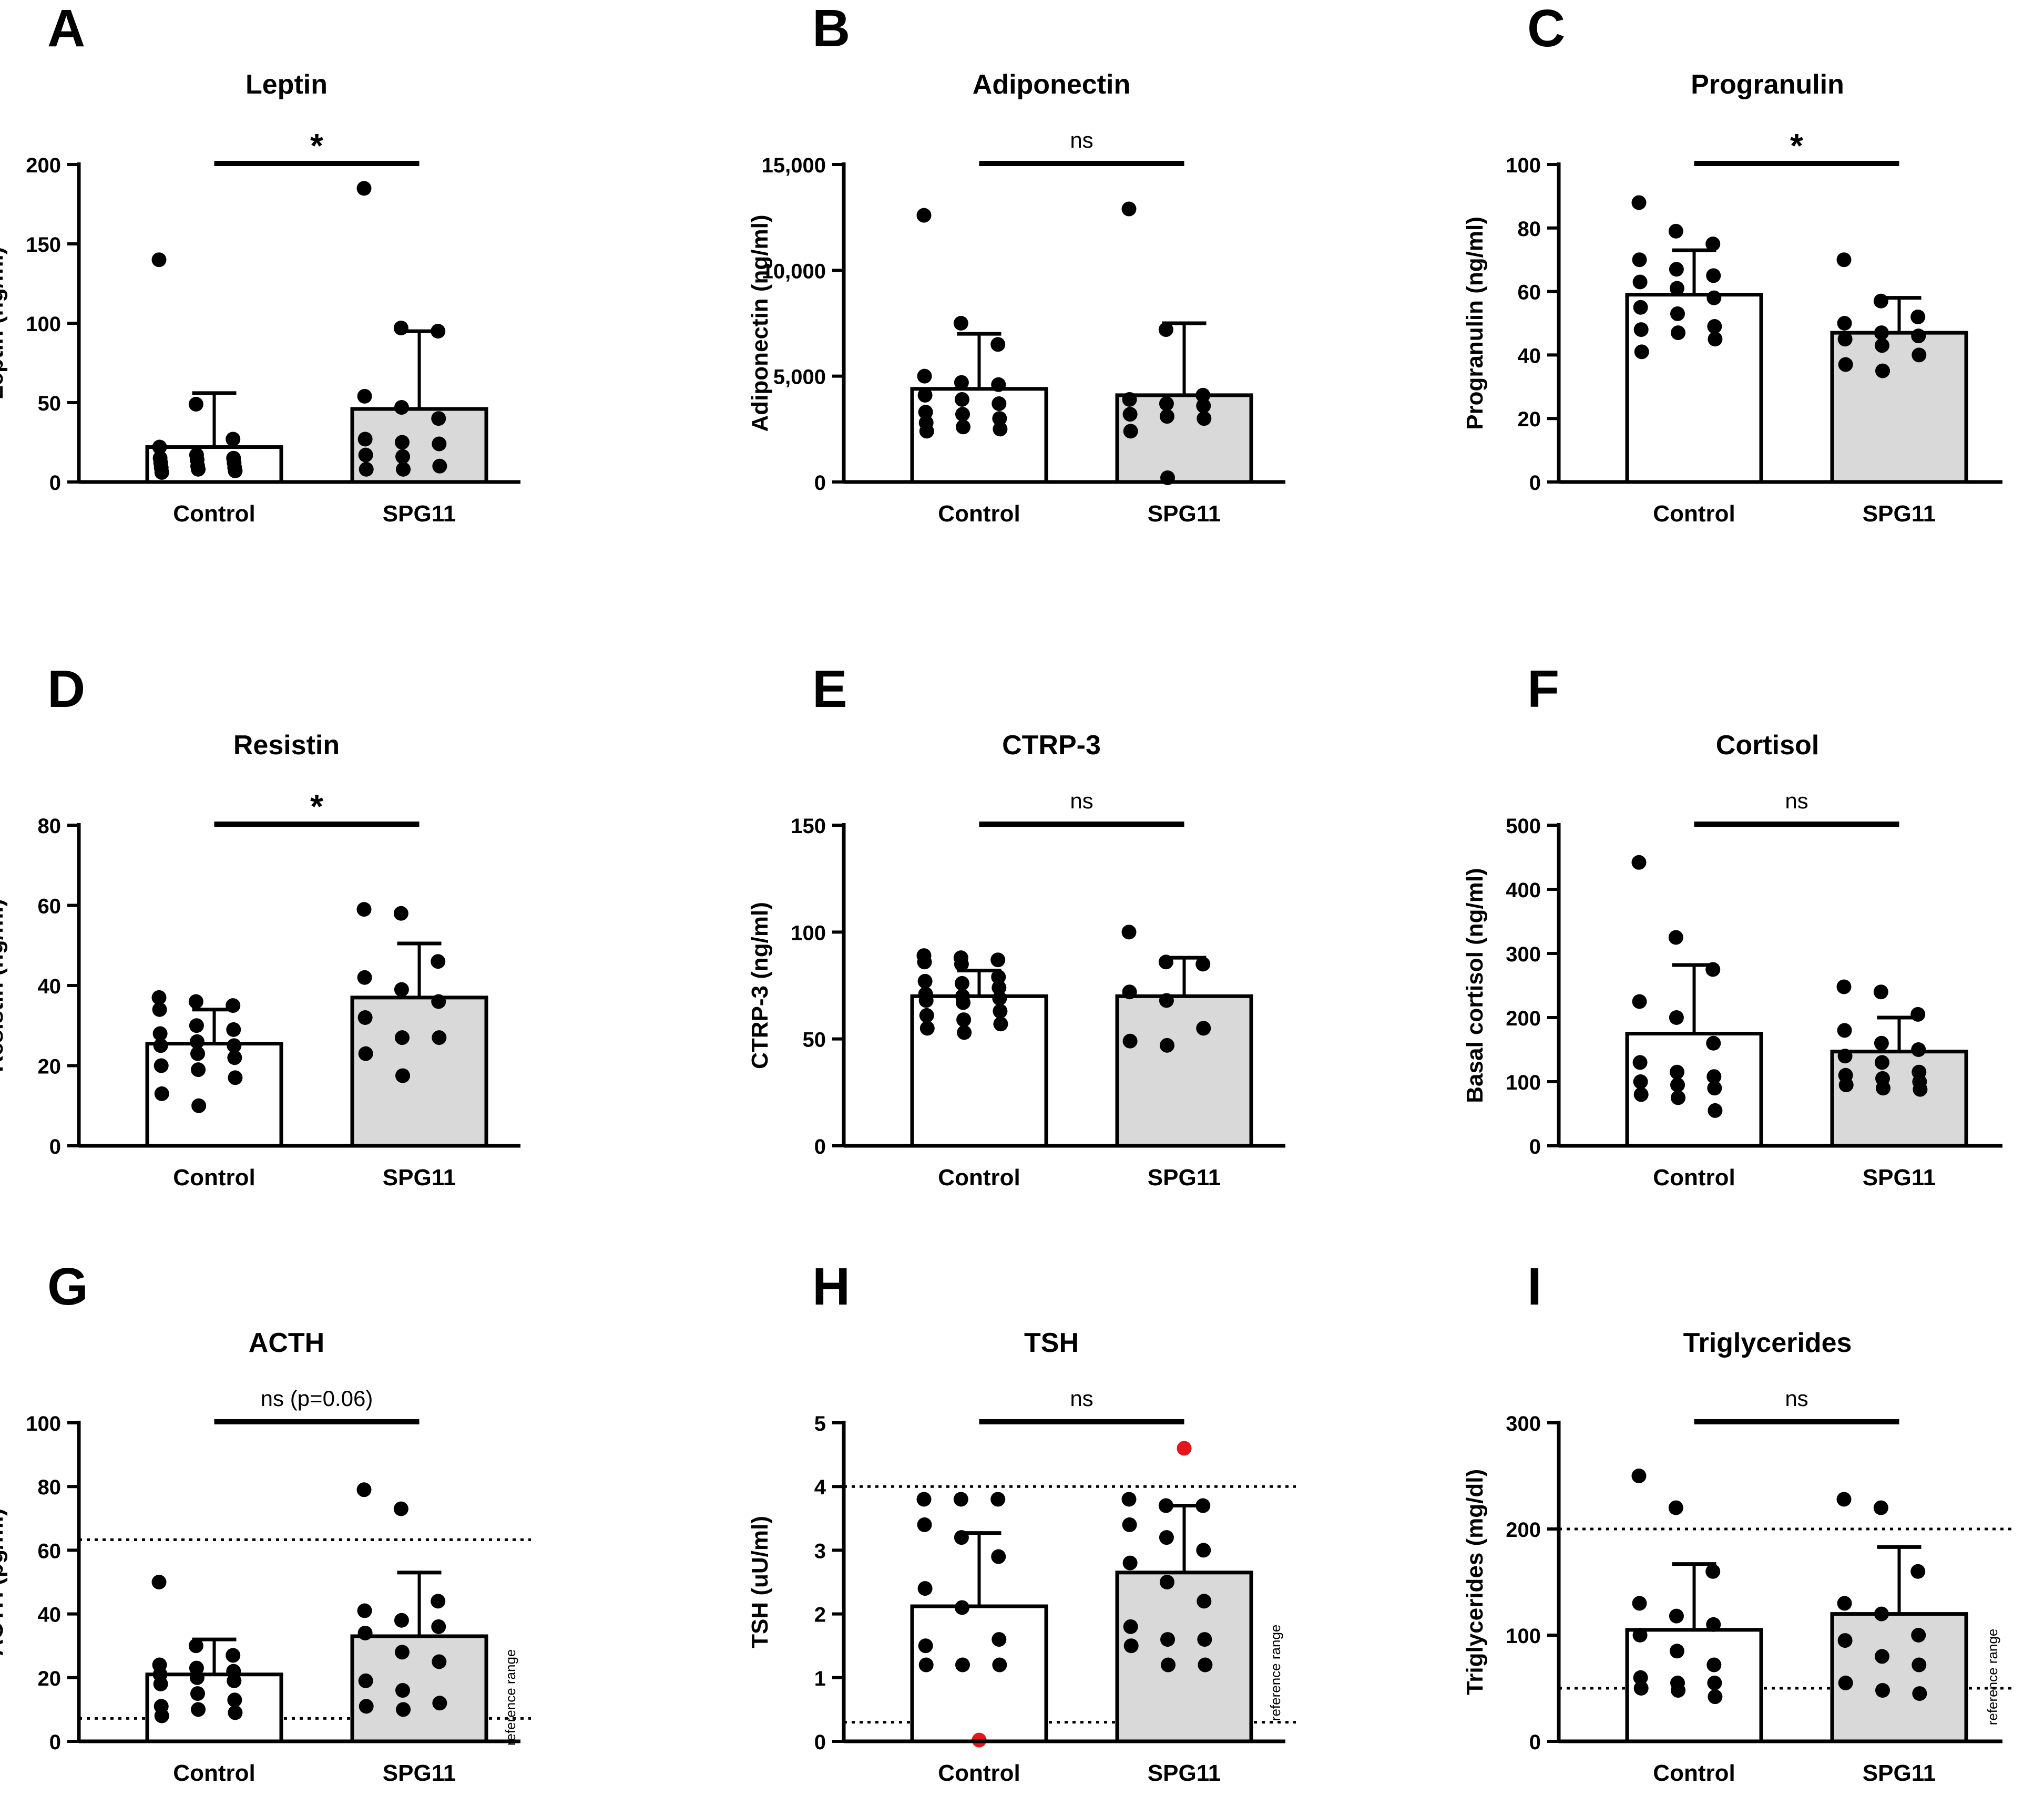  What do you see at coordinates (1523, 1636) in the screenshot?
I see `y-tick-label: 100` at bounding box center [1523, 1636].